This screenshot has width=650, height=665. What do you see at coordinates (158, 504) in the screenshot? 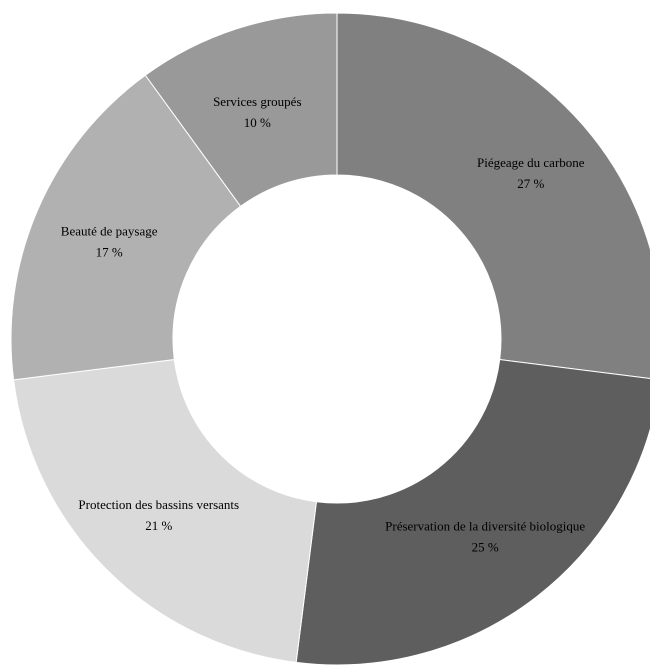
I see `slice-label: Protection des bassins versants` at bounding box center [158, 504].